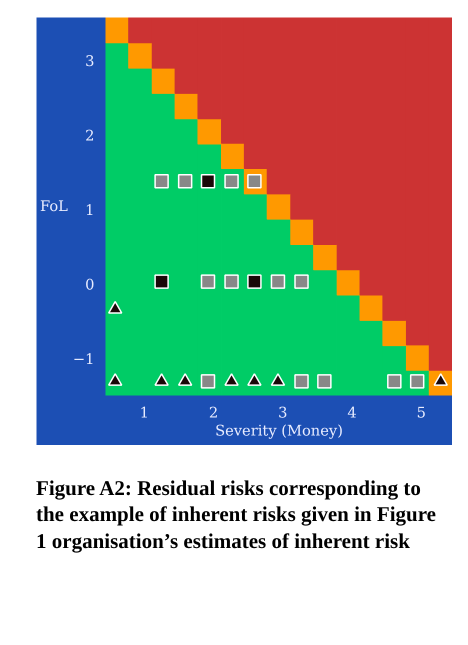 The image size is (468, 645). Describe the element at coordinates (283, 413) in the screenshot. I see `x-tick-label: 3` at that location.